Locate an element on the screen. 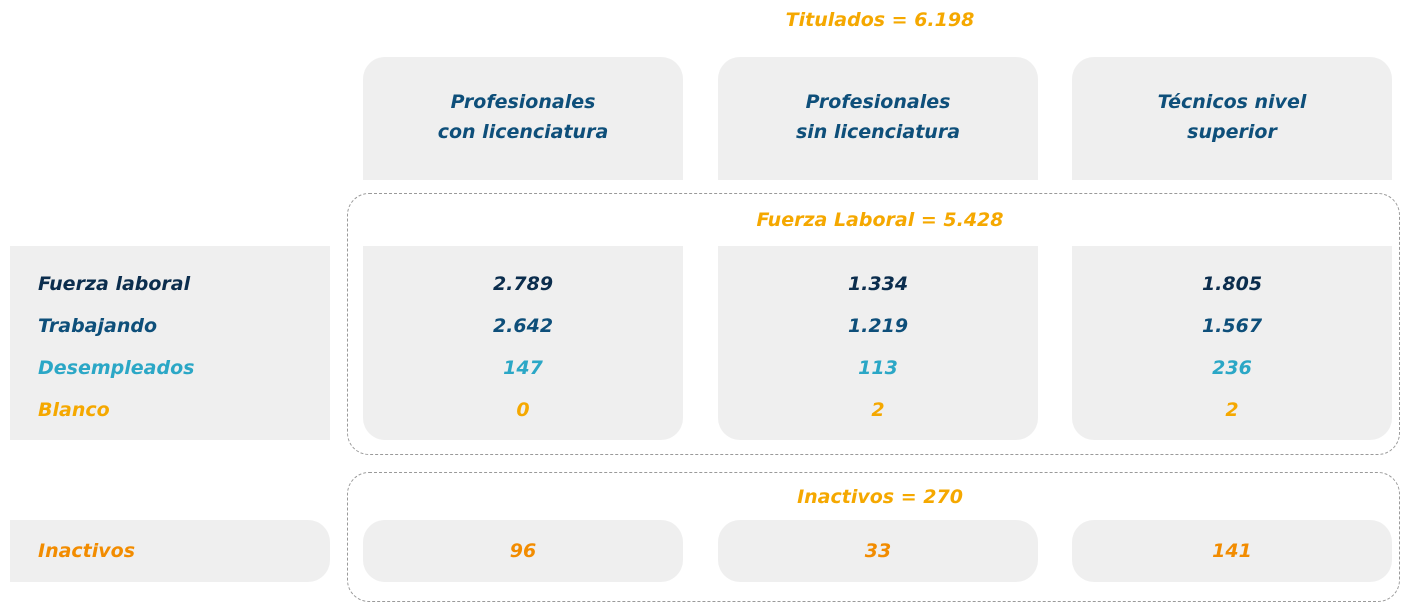 The image size is (1403, 602). row-label: Fuerza laboral is located at coordinates (114, 284).